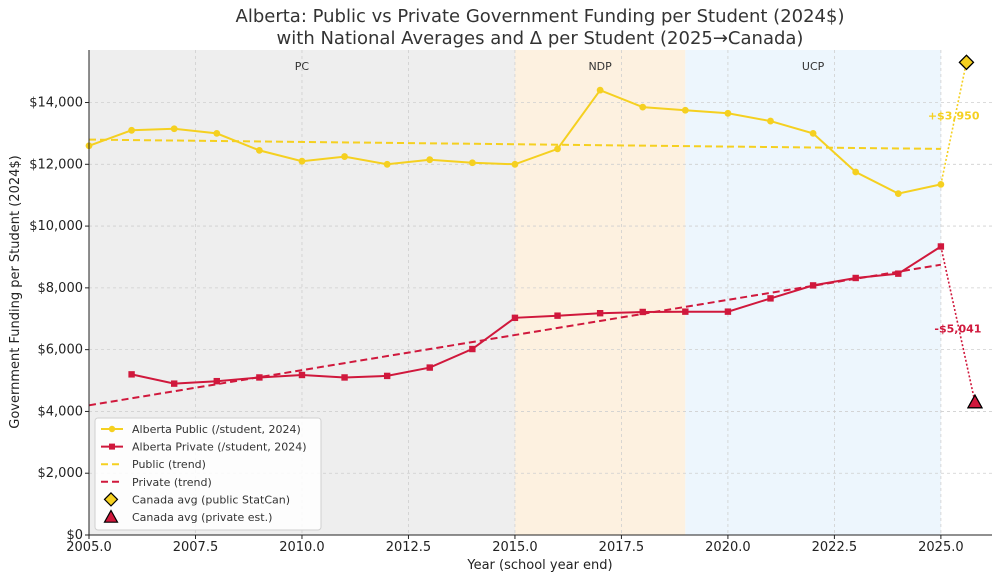 The image size is (1000, 580). I want to click on y-tick-label: $14,000, so click(56, 103).